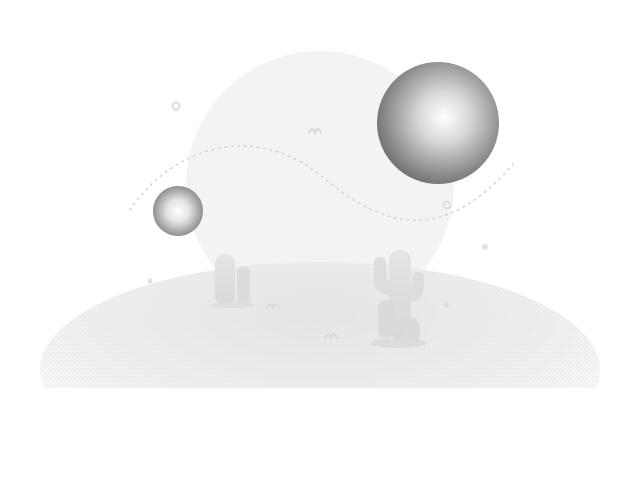 Image resolution: width=640 pixels, height=480 pixels. Describe the element at coordinates (438, 123) in the screenshot. I see `big-sphere` at that location.